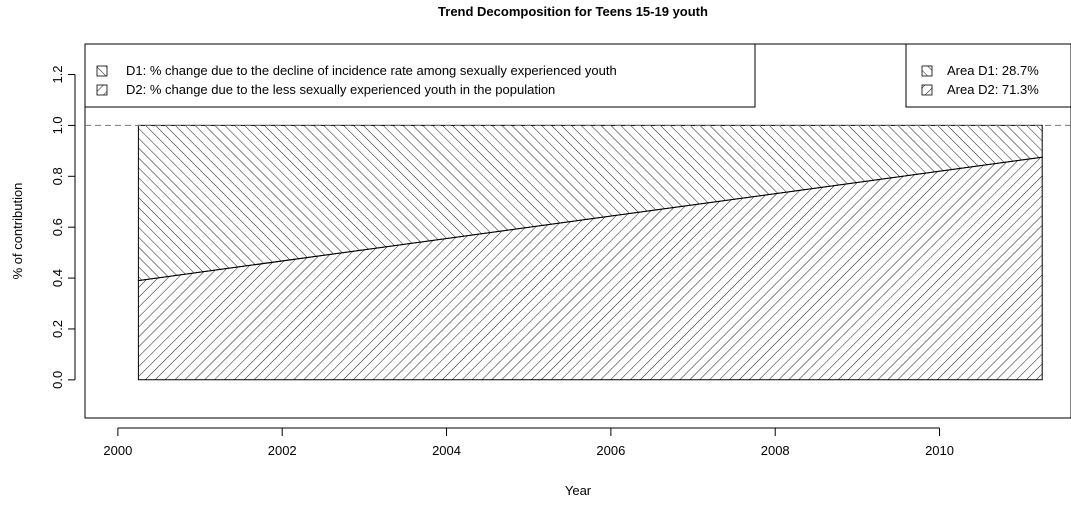  I want to click on y-tick-label: 0.0, so click(57, 380).